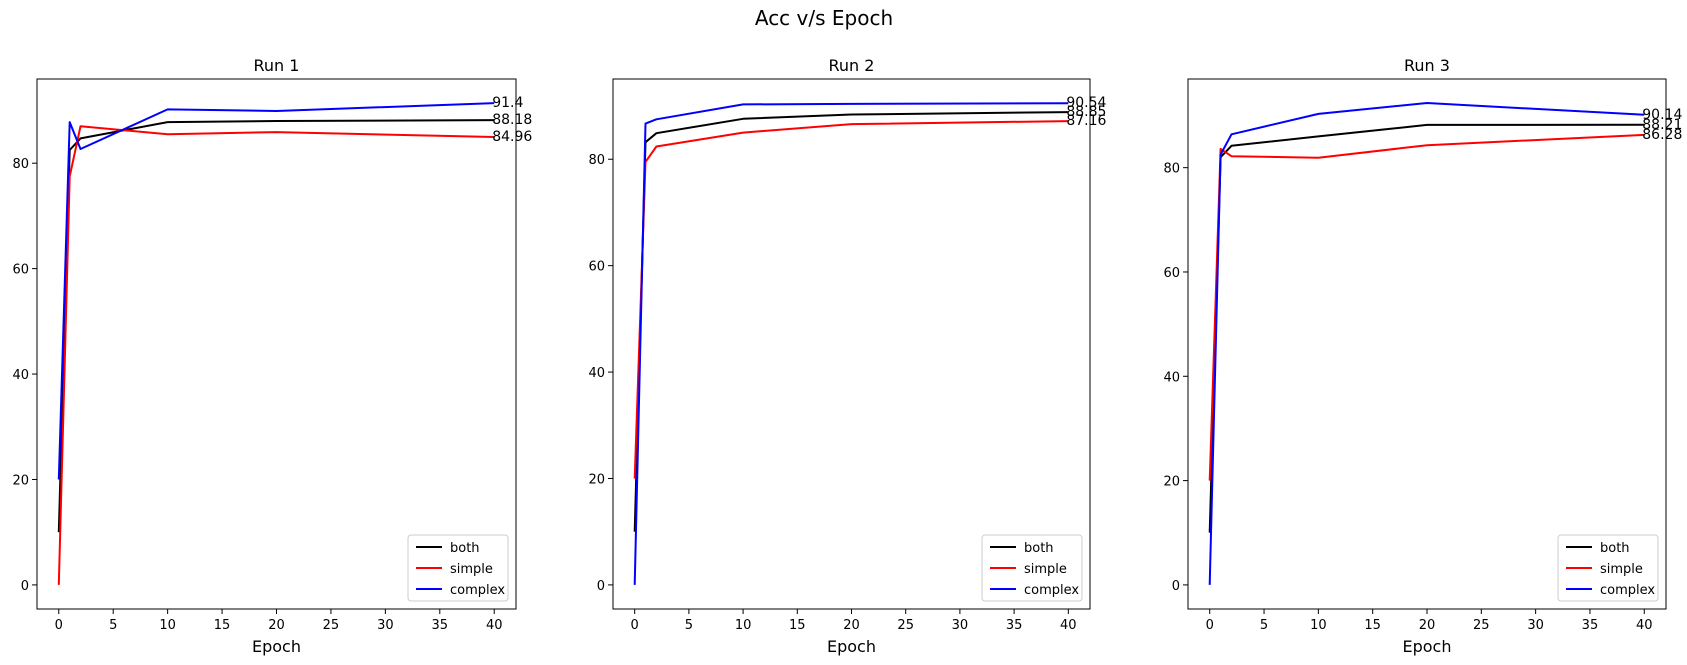 The image size is (1687, 665). I want to click on figure-title: Acc v/s Epoch, so click(824, 18).